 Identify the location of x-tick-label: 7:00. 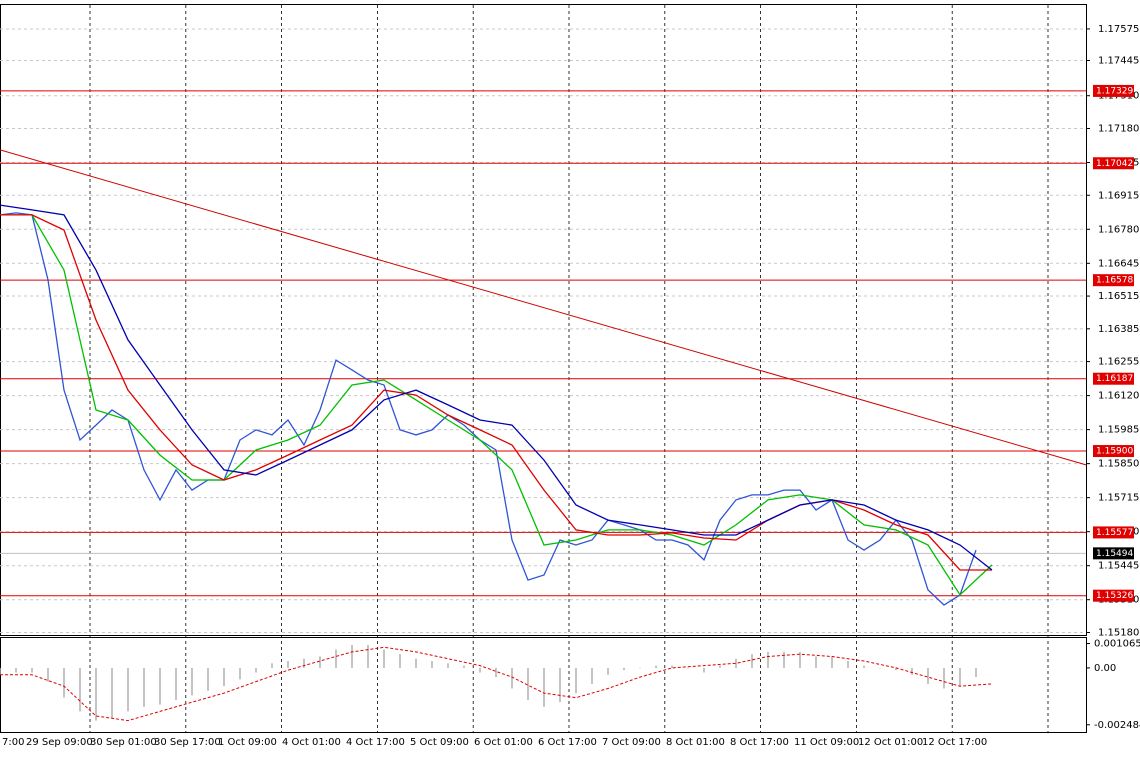
(13, 742).